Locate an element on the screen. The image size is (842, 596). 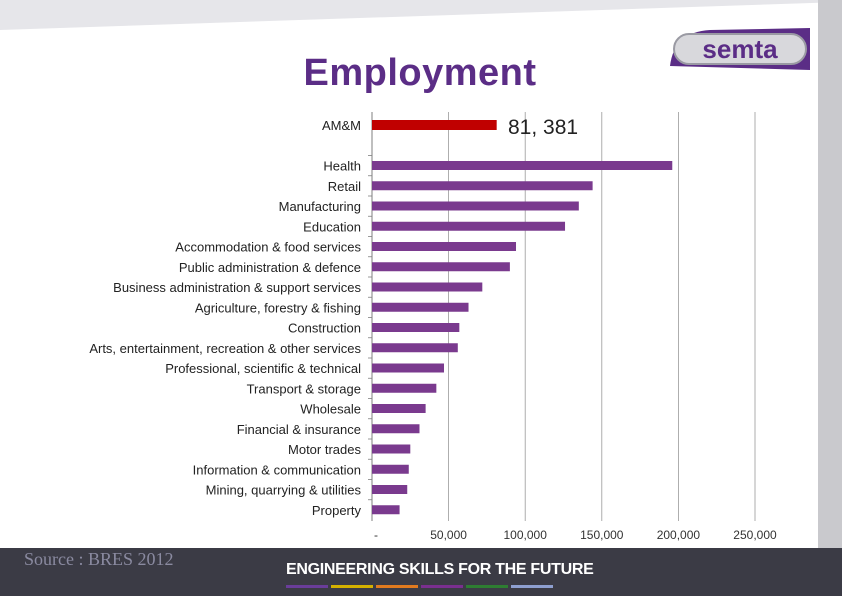
category-label: Financial & insurance is located at coordinates (299, 429).